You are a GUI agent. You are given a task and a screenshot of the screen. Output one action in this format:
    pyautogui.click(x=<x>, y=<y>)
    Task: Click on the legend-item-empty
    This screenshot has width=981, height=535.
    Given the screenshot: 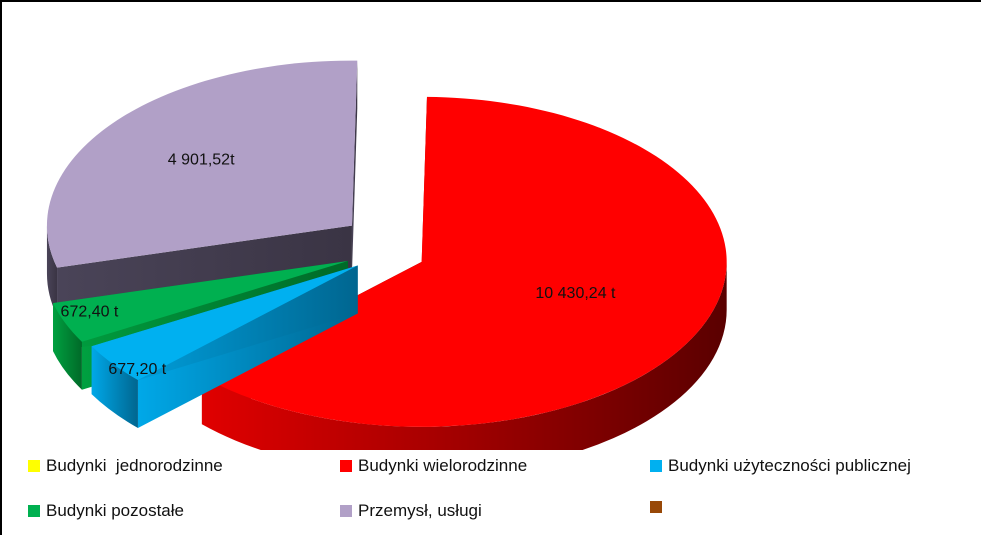 What is the action you would take?
    pyautogui.click(x=659, y=507)
    